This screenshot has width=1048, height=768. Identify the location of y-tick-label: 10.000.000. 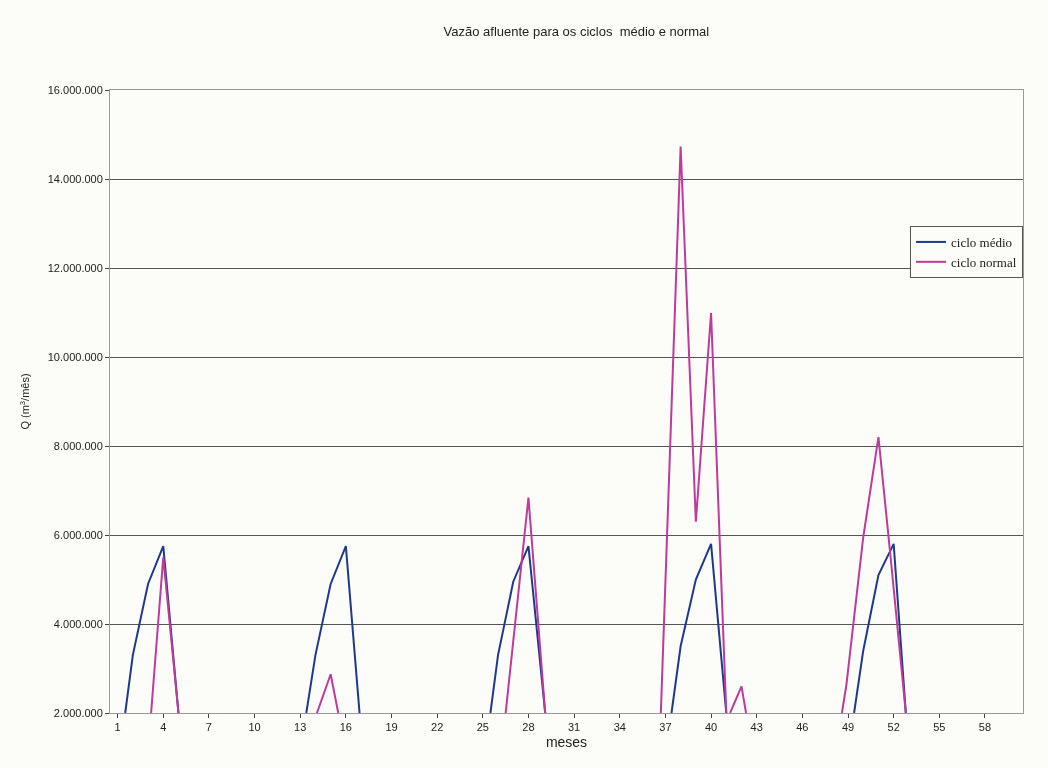
(75, 356).